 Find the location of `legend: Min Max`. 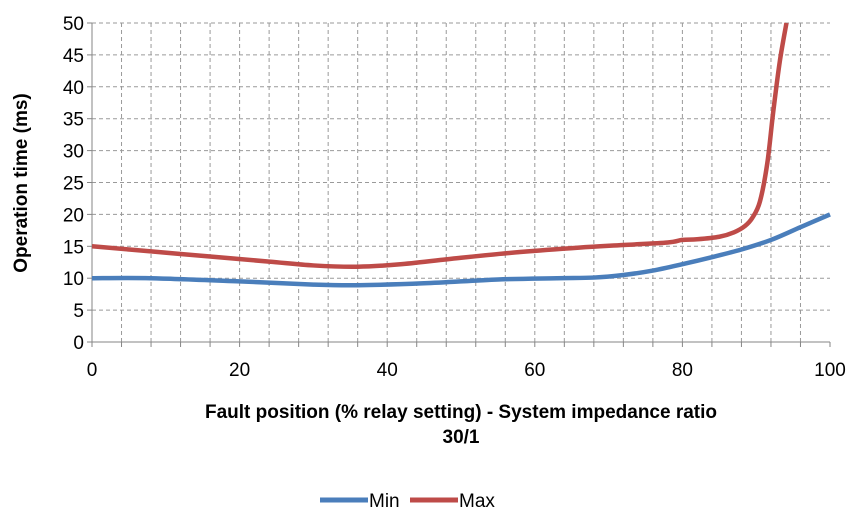

legend: Min Max is located at coordinates (407, 501).